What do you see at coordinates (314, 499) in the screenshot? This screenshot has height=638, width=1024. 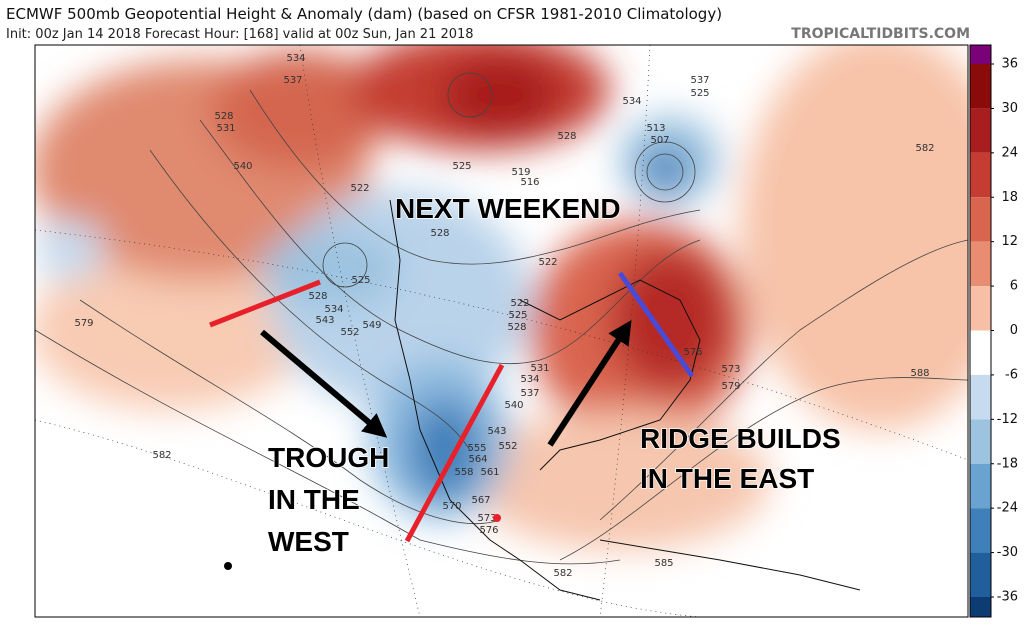 I see `annotation-line: IN THE` at bounding box center [314, 499].